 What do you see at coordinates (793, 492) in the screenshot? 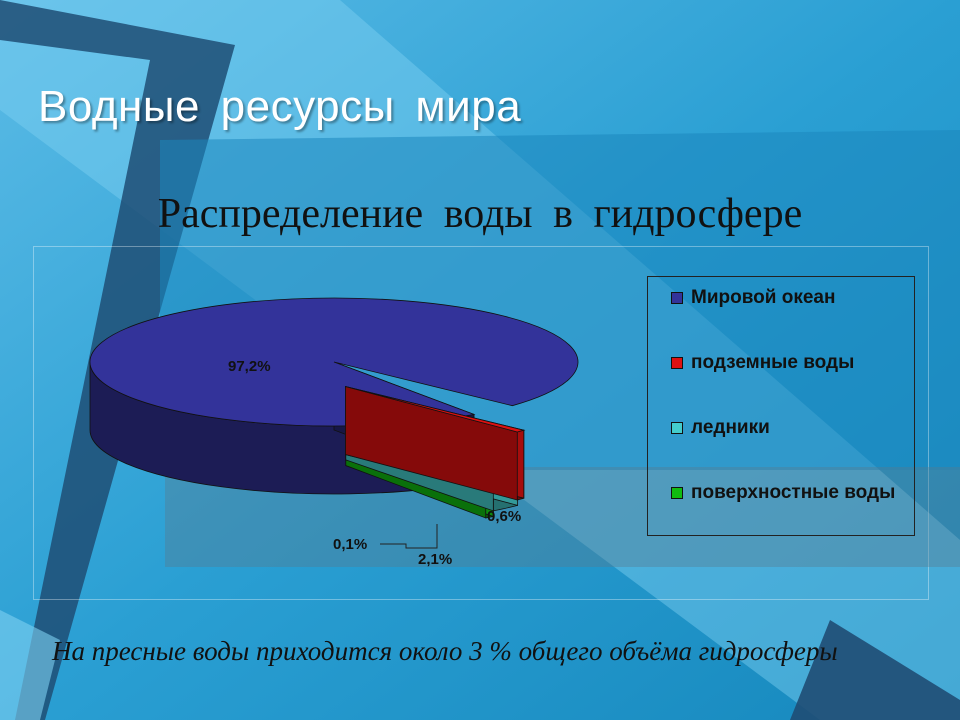
I see `legend-label-surface-water: поверхностные воды` at bounding box center [793, 492].